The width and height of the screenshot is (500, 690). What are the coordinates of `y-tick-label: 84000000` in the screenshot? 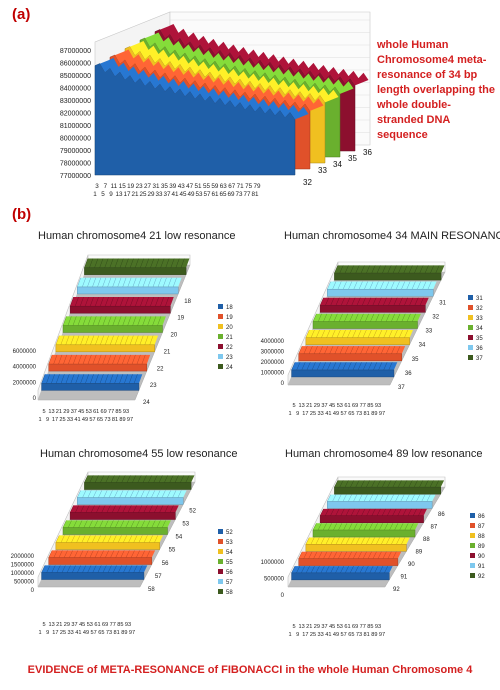 It's located at (75, 89).